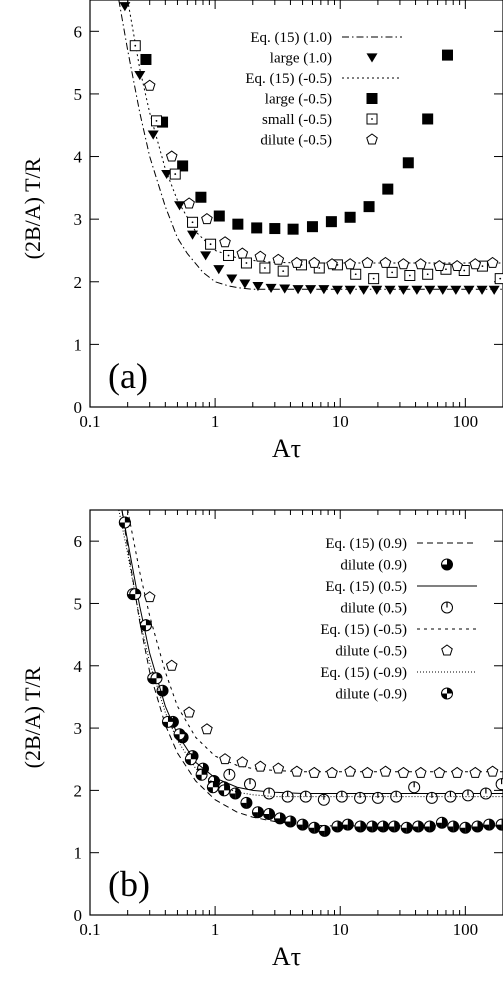 The width and height of the screenshot is (503, 985). Describe the element at coordinates (297, 120) in the screenshot. I see `legend-label: small (-0.5)` at that location.